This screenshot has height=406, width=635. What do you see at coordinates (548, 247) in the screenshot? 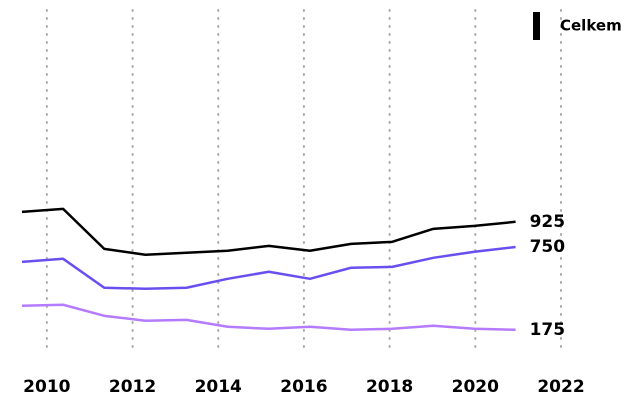
I see `end-label: 750` at bounding box center [548, 247].